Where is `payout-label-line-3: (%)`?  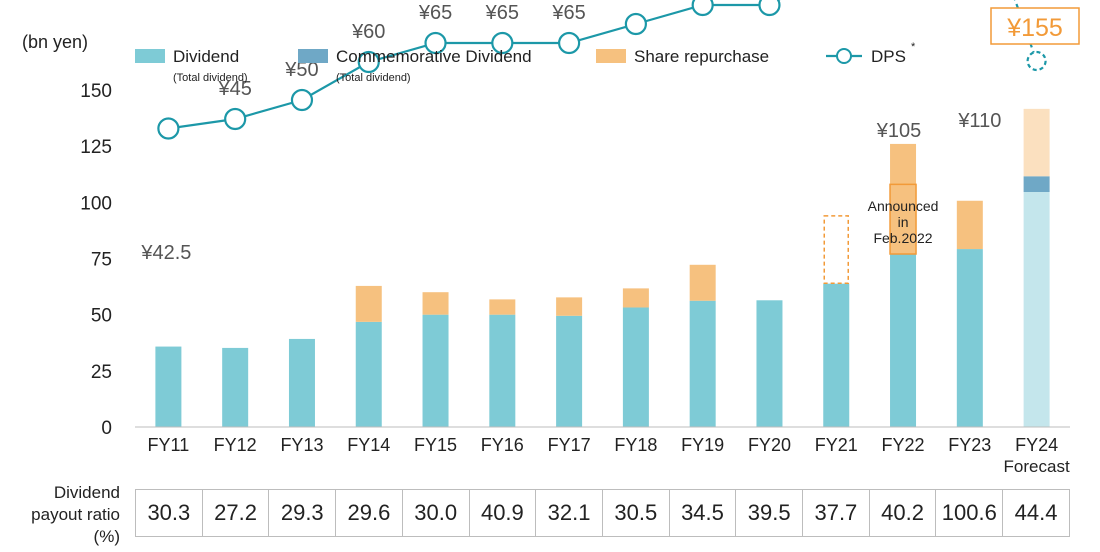 payout-label-line-3: (%) is located at coordinates (106, 536).